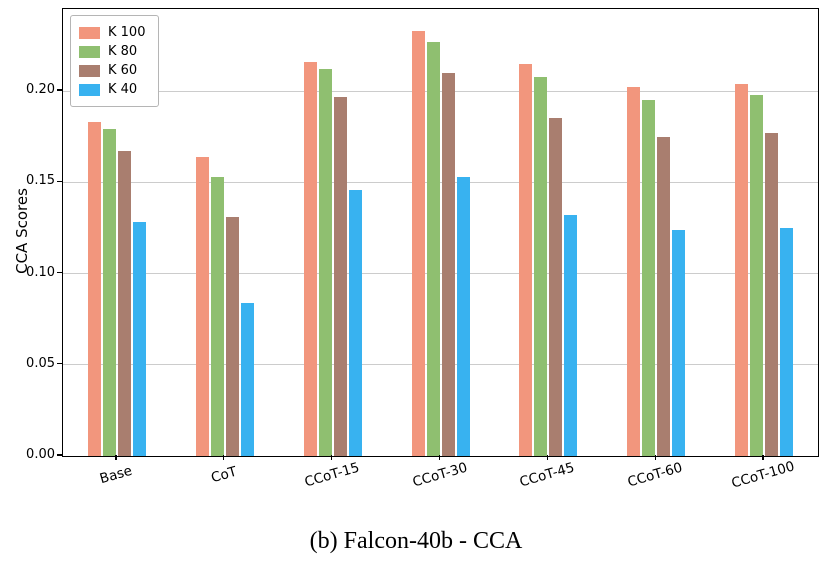  Describe the element at coordinates (232, 336) in the screenshot. I see `bar-k60-cot` at that location.